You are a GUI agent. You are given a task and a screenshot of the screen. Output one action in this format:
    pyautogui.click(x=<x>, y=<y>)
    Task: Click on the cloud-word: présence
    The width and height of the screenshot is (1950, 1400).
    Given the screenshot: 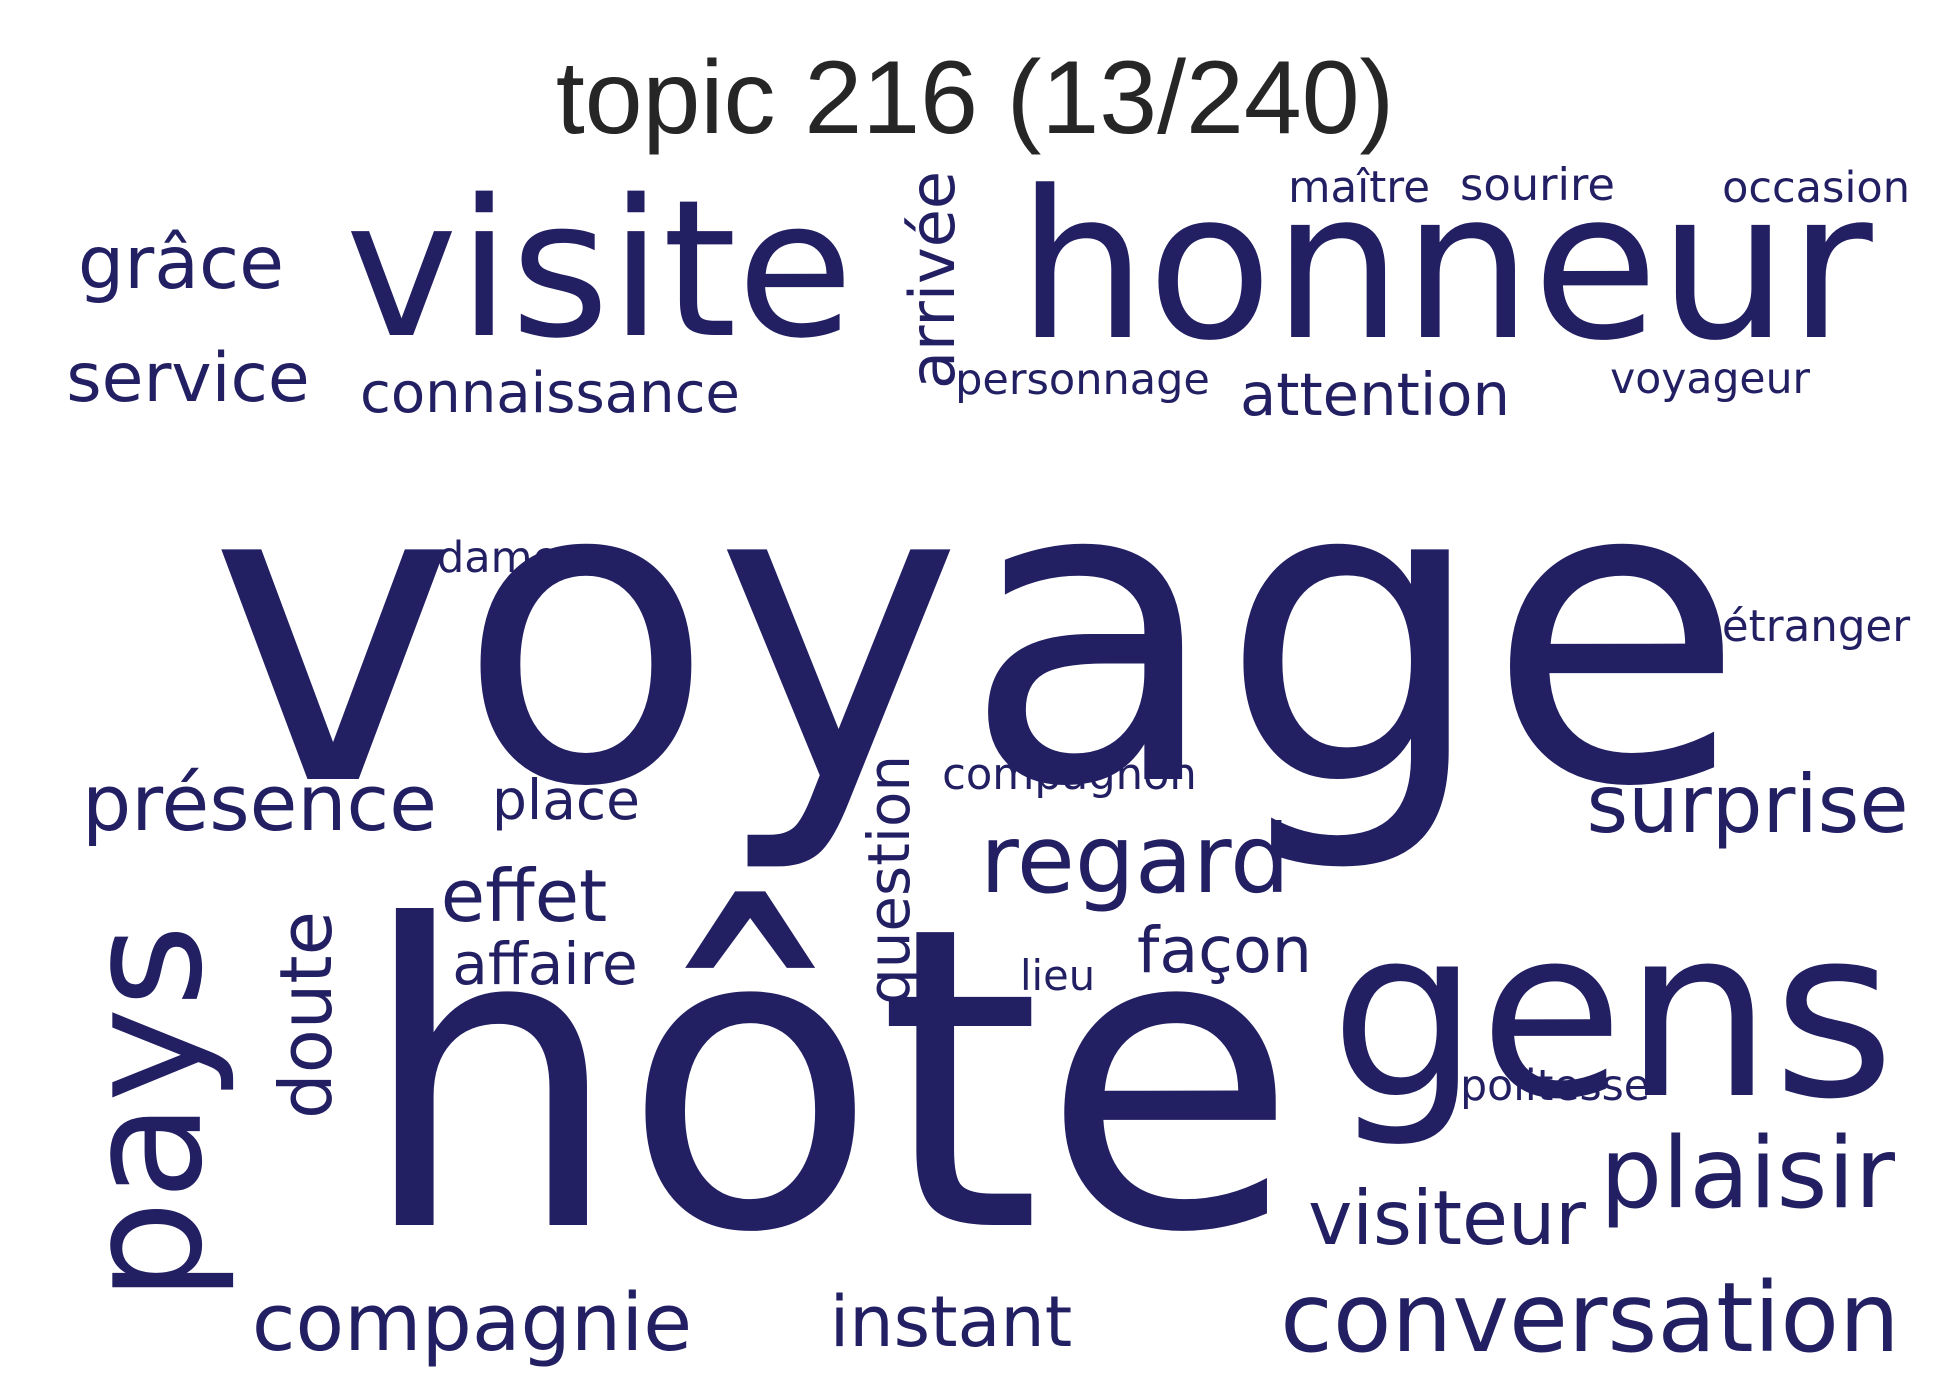 What is the action you would take?
    pyautogui.click(x=259, y=804)
    